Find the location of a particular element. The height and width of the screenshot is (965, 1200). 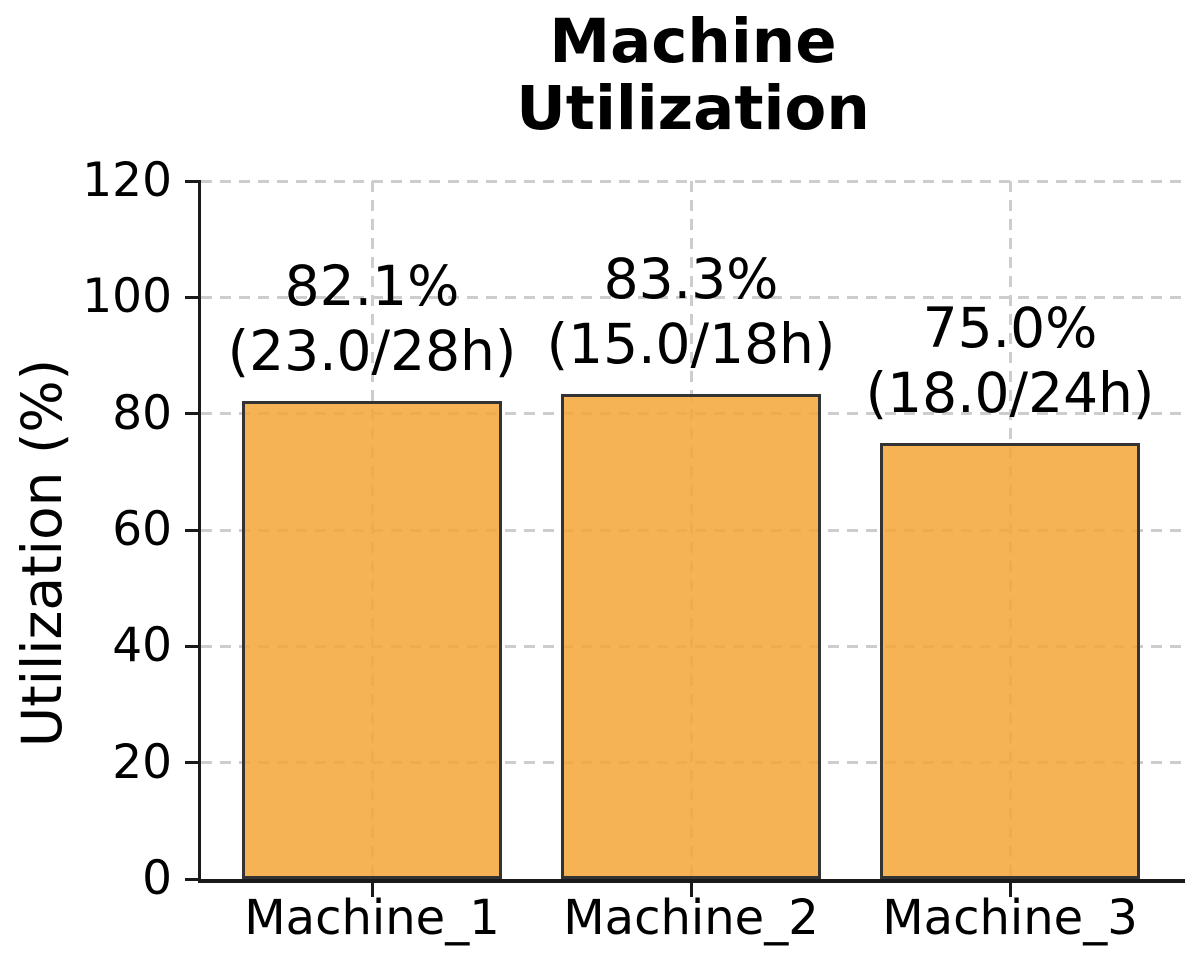

chart-title: Machine Utilization is located at coordinates (693, 75).